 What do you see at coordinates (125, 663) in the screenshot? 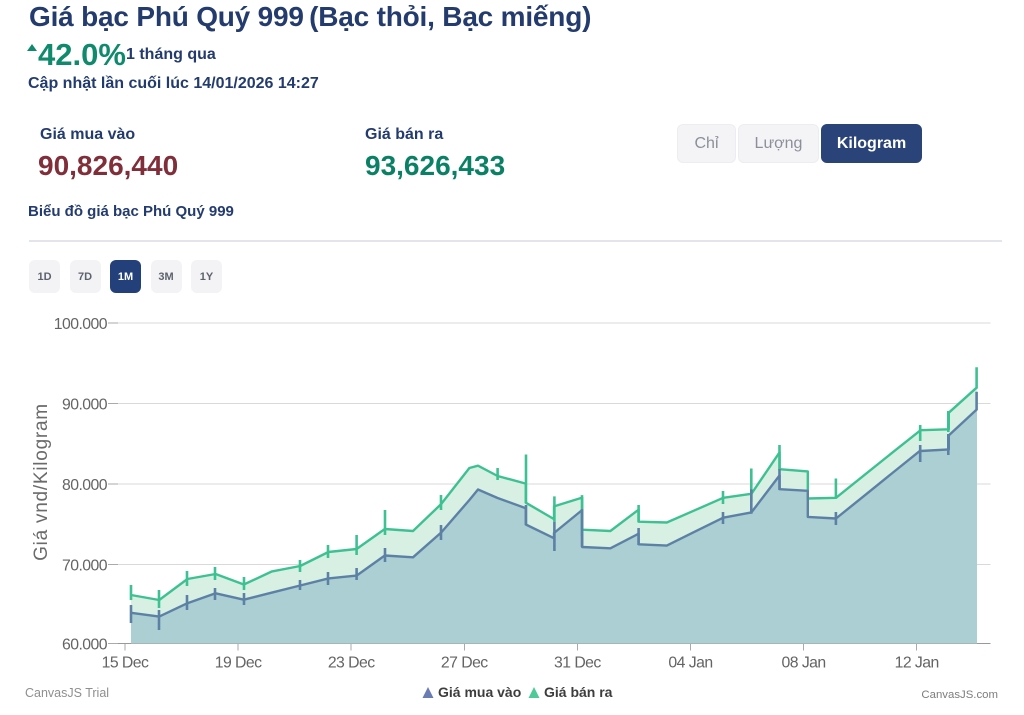
I see `svg-text: 15 Dec` at bounding box center [125, 663].